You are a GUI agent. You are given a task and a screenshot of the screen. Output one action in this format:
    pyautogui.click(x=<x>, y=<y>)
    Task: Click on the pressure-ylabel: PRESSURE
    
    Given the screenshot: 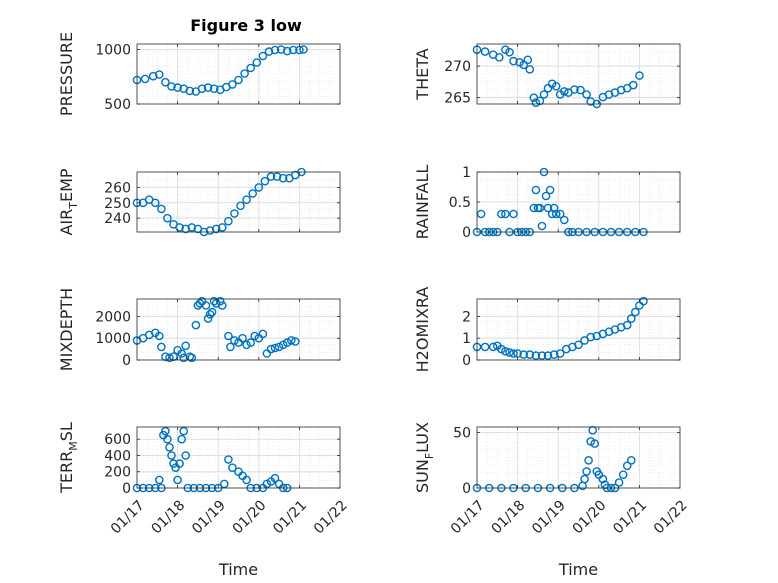 What is the action you would take?
    pyautogui.click(x=66, y=74)
    